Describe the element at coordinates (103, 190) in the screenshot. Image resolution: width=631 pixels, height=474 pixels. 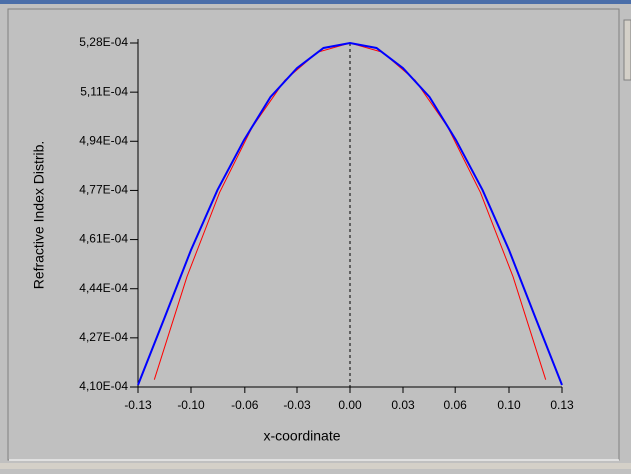
I see `y-tick-label: 4,77E-04` at that location.